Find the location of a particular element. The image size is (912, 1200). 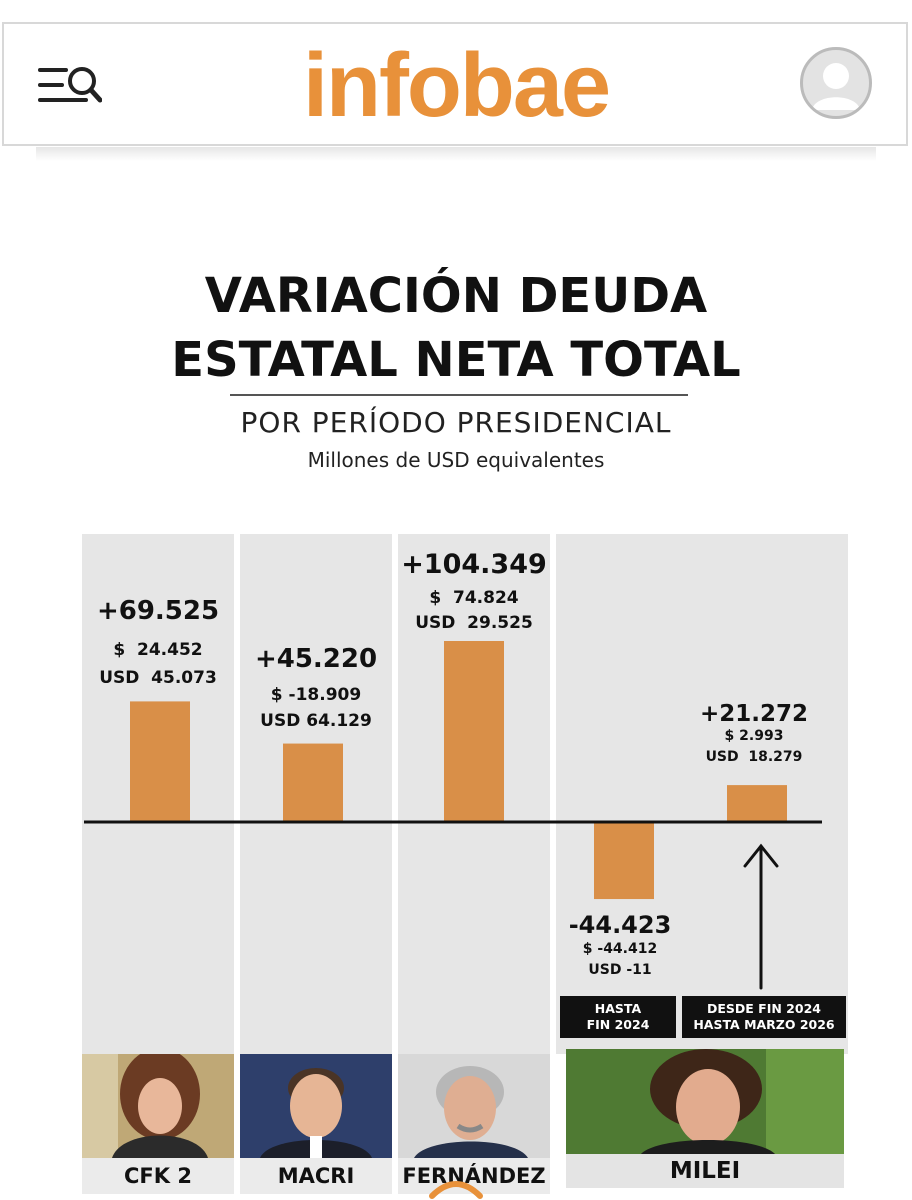

period-note-since-2024-line1: DESDE FIN 2024 is located at coordinates (764, 1008).